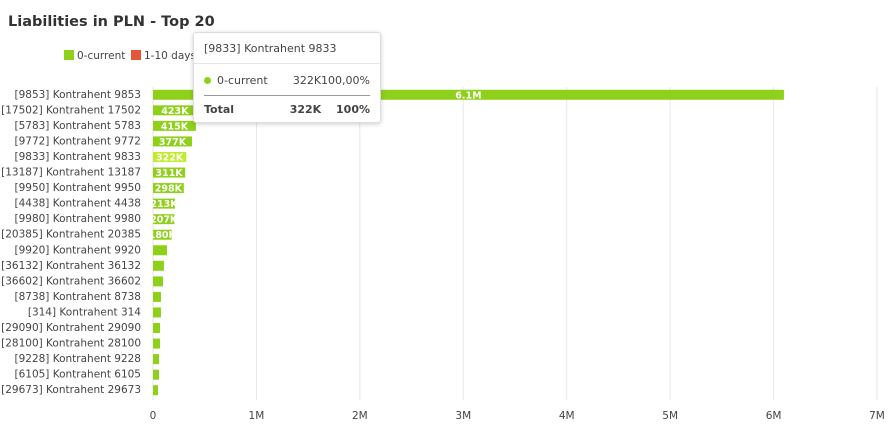 This screenshot has width=892, height=435. I want to click on value-label: 377K, so click(173, 142).